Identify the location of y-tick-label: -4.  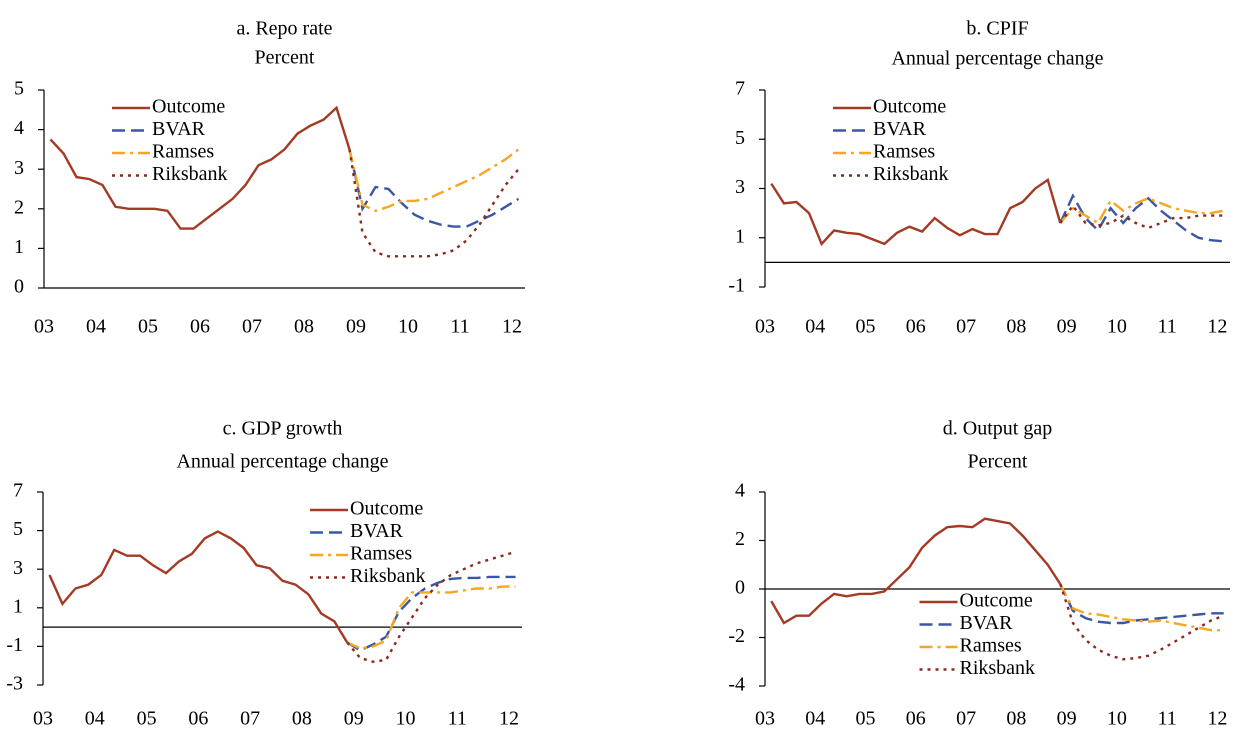
(736, 685).